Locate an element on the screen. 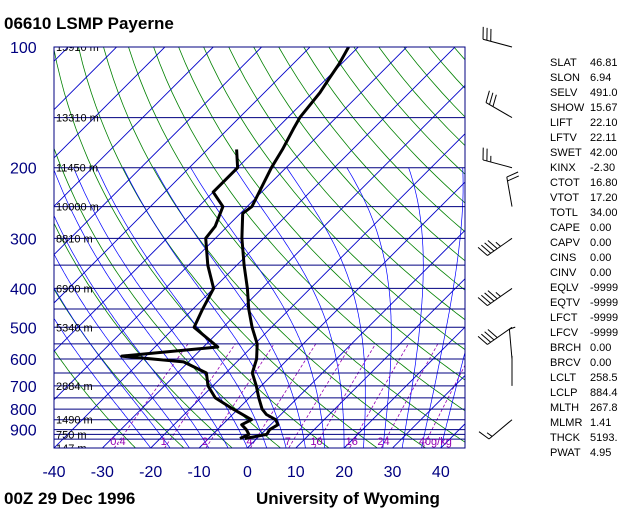 Image resolution: width=640 pixels, height=512 pixels. index-name: LIFT is located at coordinates (561, 123).